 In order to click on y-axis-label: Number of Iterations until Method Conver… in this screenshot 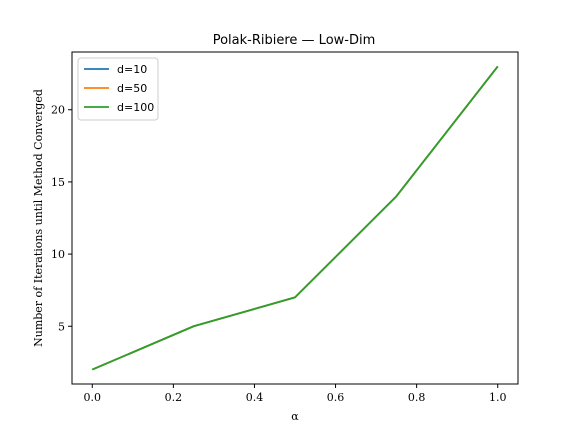, I will do `click(38, 218)`.